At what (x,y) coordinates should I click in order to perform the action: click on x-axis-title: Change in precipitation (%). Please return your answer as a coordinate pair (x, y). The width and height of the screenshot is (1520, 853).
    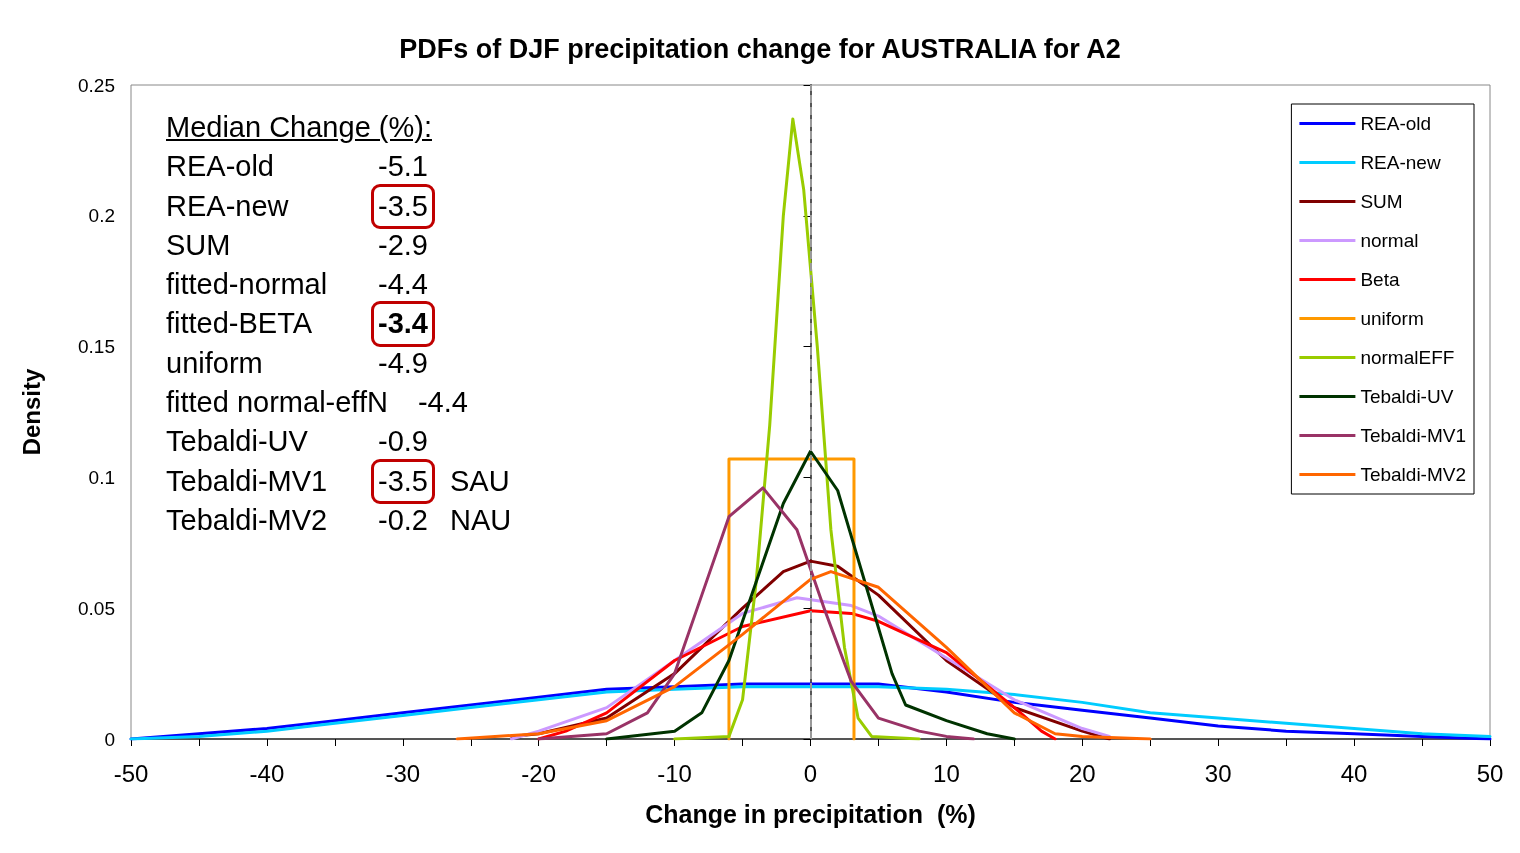
    Looking at the image, I should click on (810, 813).